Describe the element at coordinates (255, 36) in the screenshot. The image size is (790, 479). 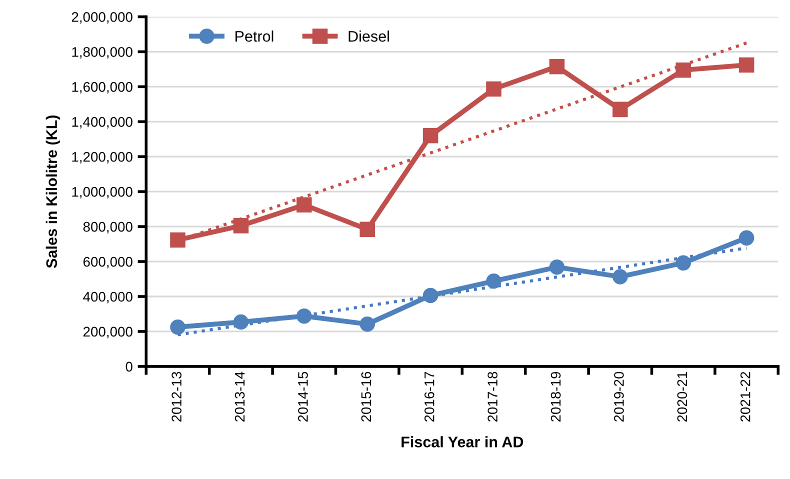
I see `legend-label: Petrol` at that location.